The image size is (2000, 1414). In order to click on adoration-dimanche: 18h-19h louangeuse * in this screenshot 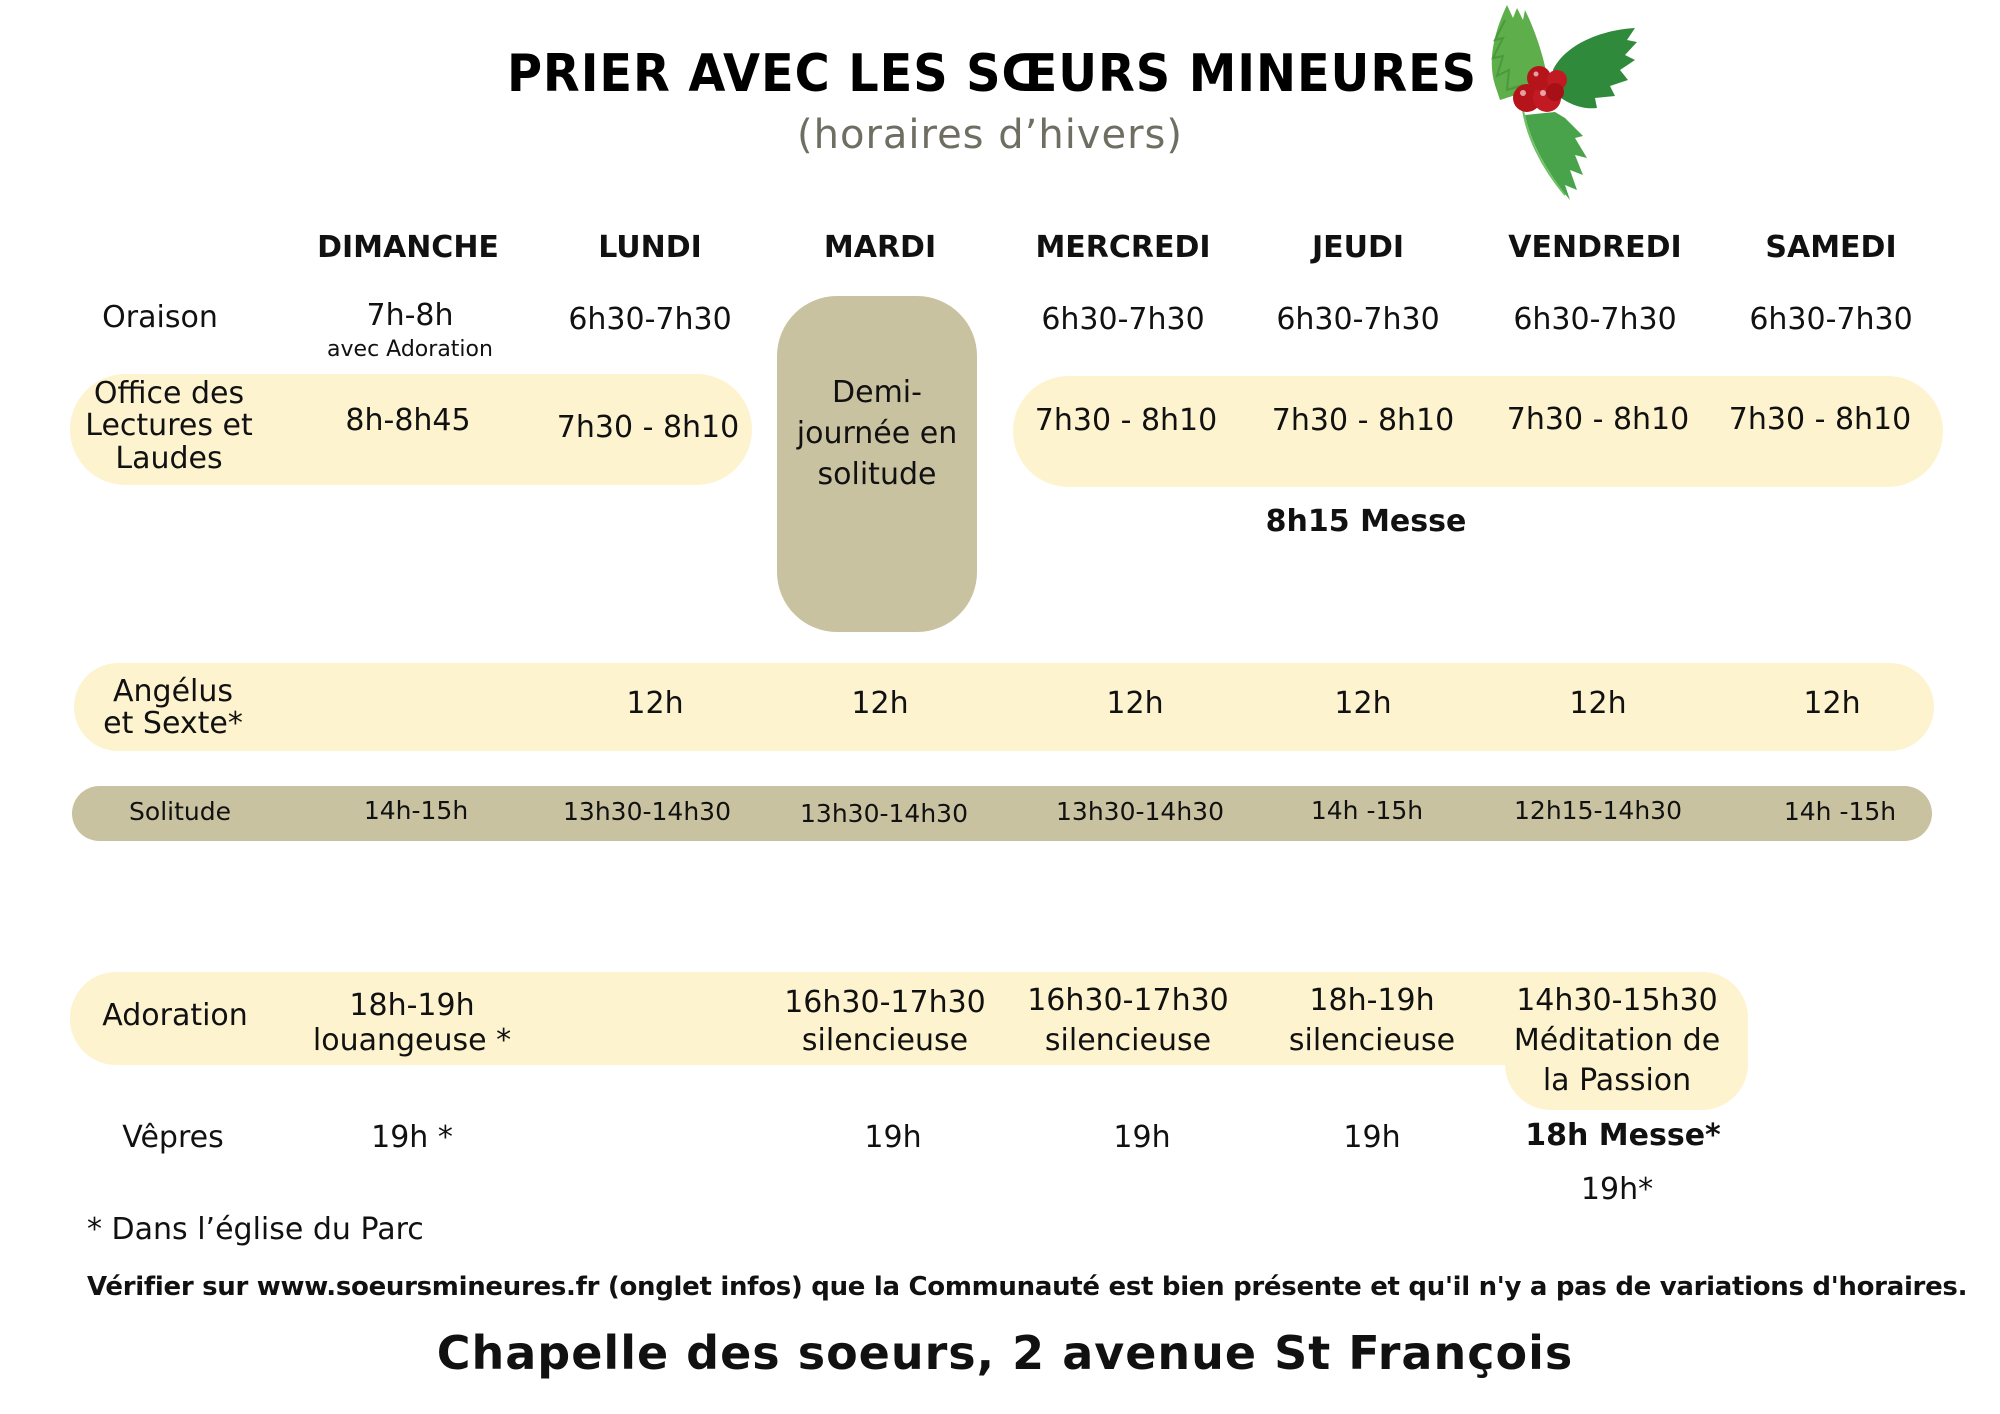, I will do `click(412, 1023)`.